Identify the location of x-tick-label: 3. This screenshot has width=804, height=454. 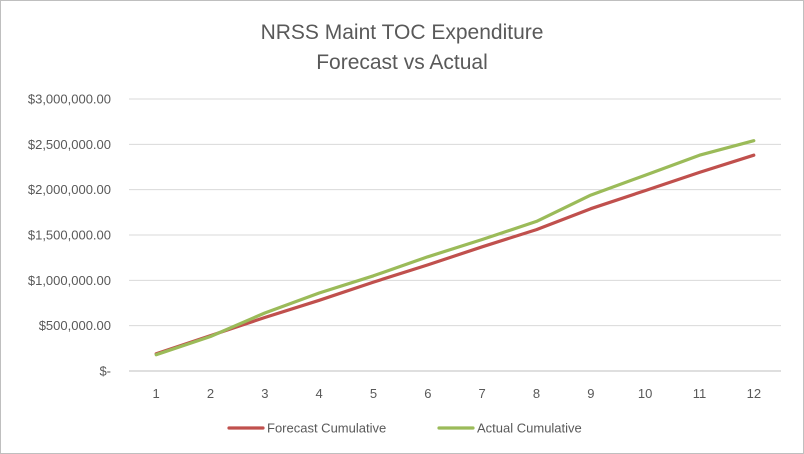
(264, 393).